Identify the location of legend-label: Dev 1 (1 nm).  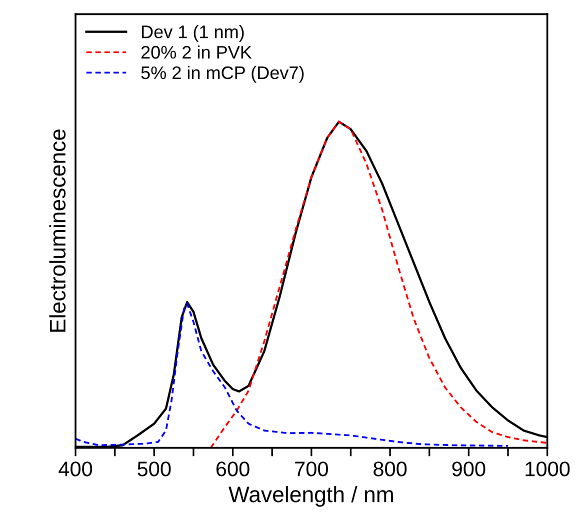
(193, 33).